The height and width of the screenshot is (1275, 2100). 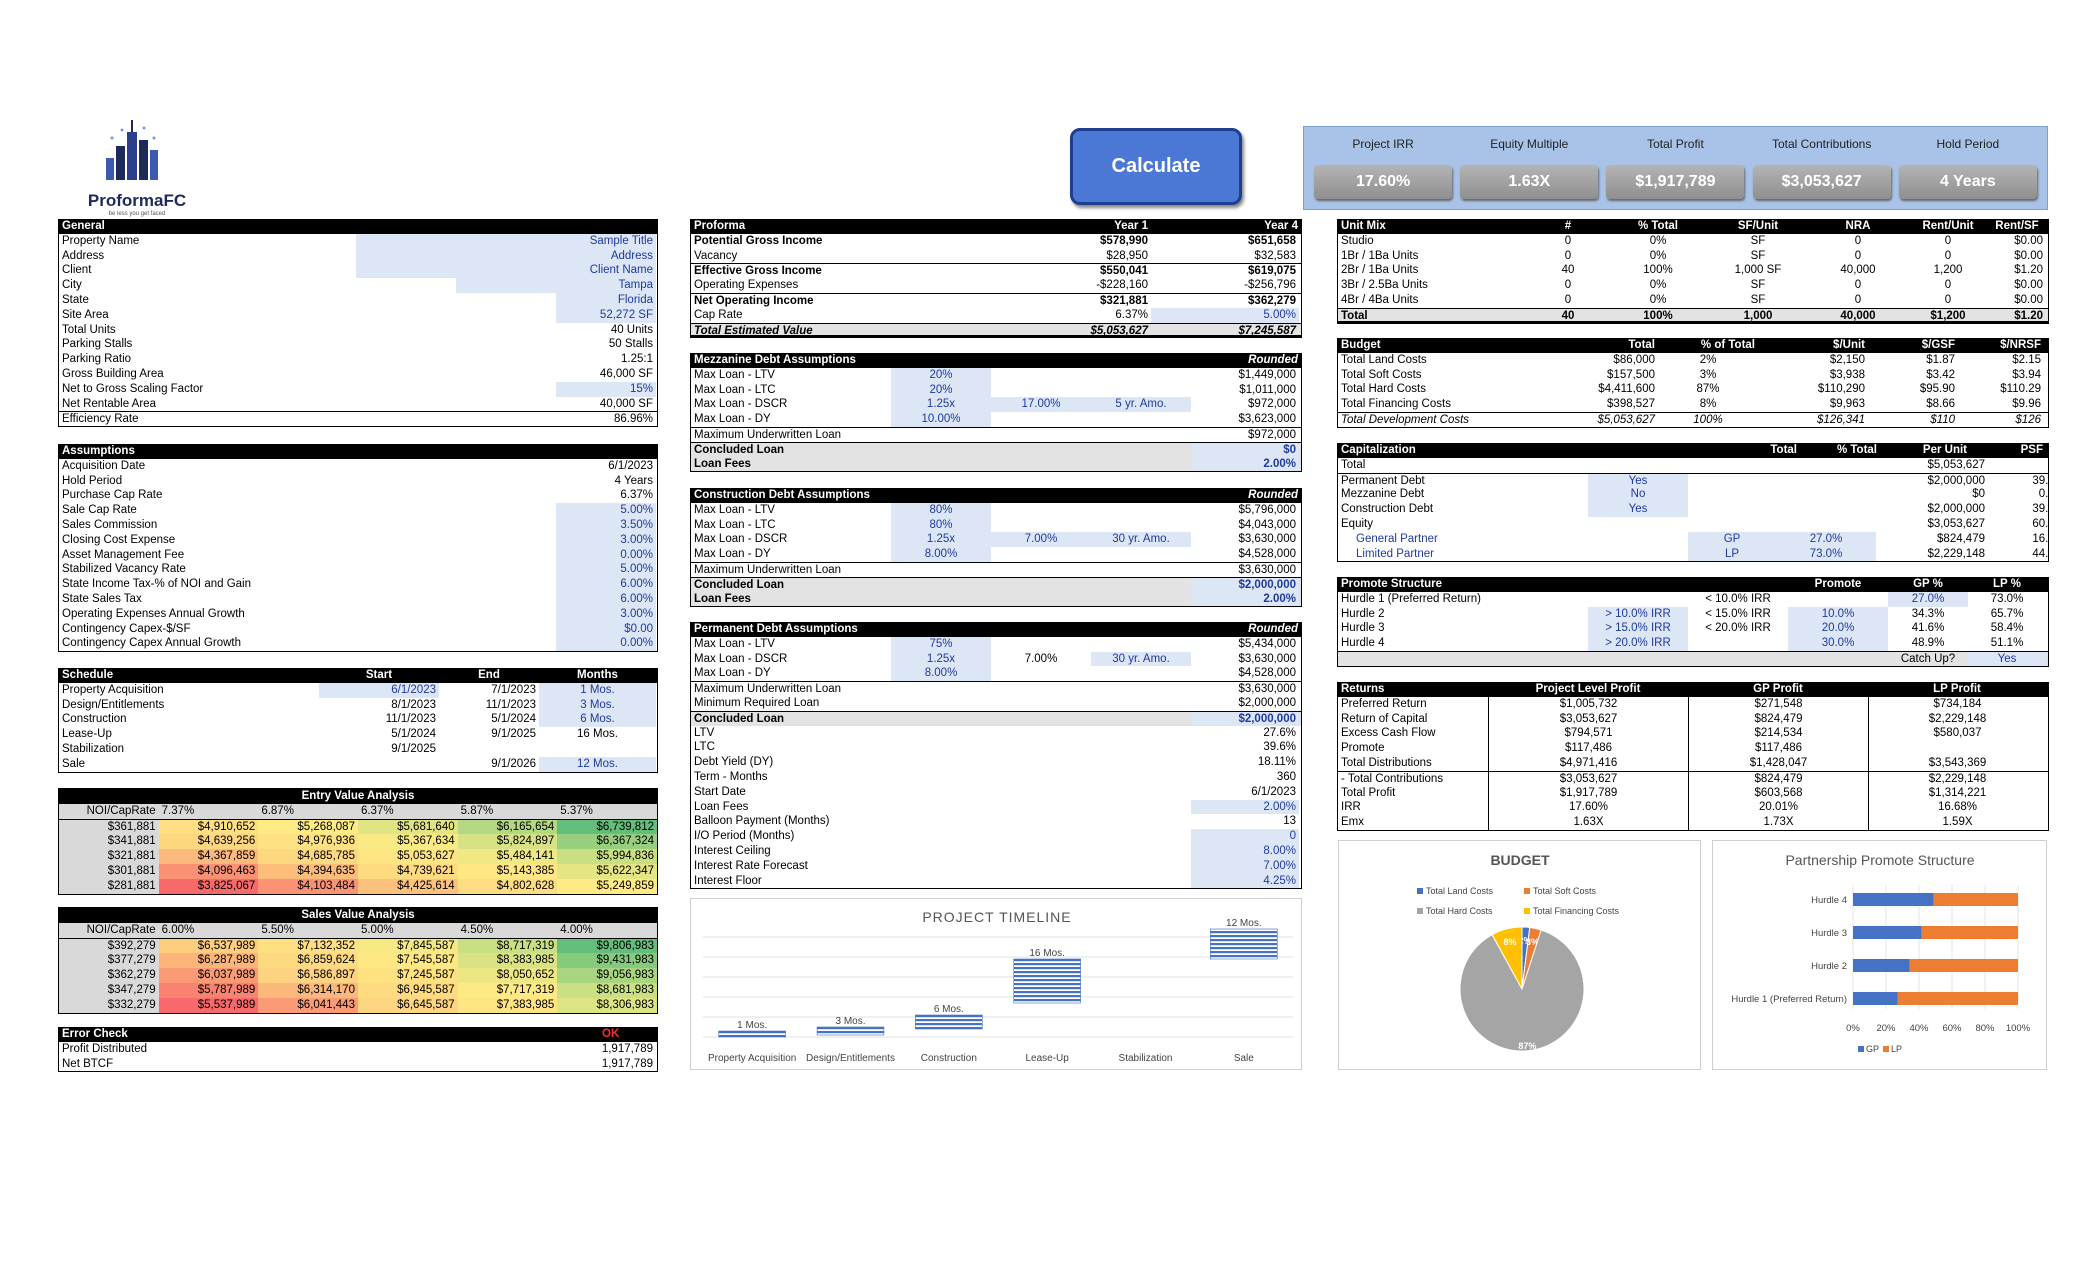 What do you see at coordinates (1141, 540) in the screenshot?
I see `debt-amort: 30 yr. Amo.` at bounding box center [1141, 540].